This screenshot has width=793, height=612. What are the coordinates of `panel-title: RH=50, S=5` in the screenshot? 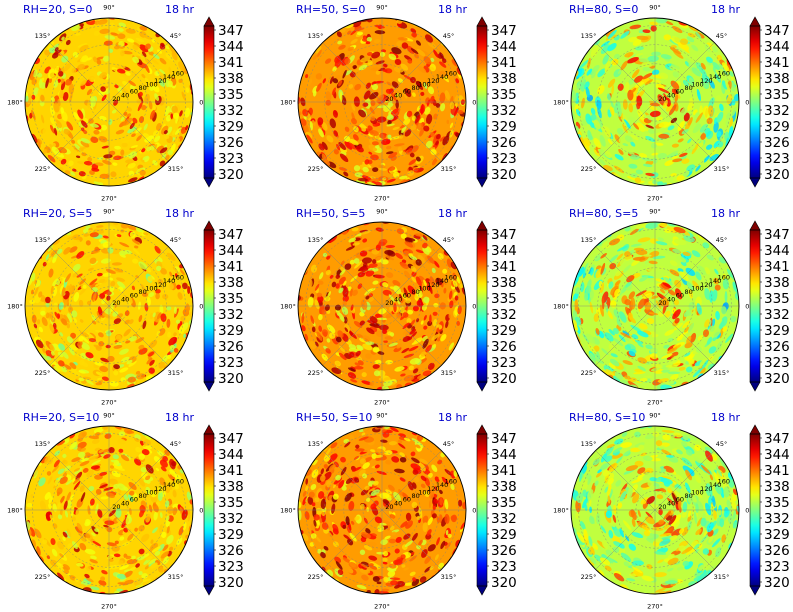 It's located at (330, 213).